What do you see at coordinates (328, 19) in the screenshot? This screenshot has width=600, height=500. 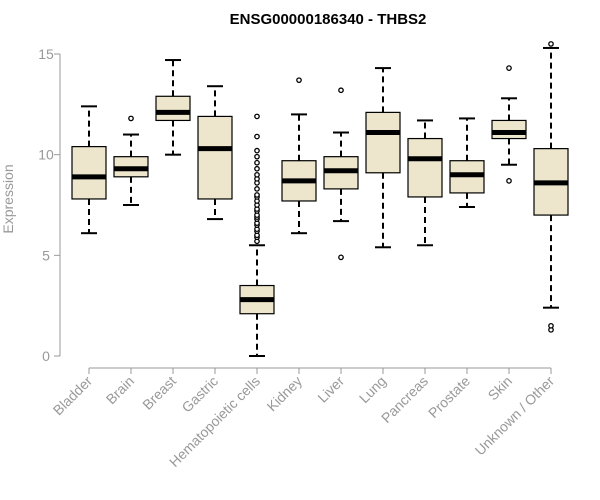 I see `chart-title: ENSG00000186340 - THBS2` at bounding box center [328, 19].